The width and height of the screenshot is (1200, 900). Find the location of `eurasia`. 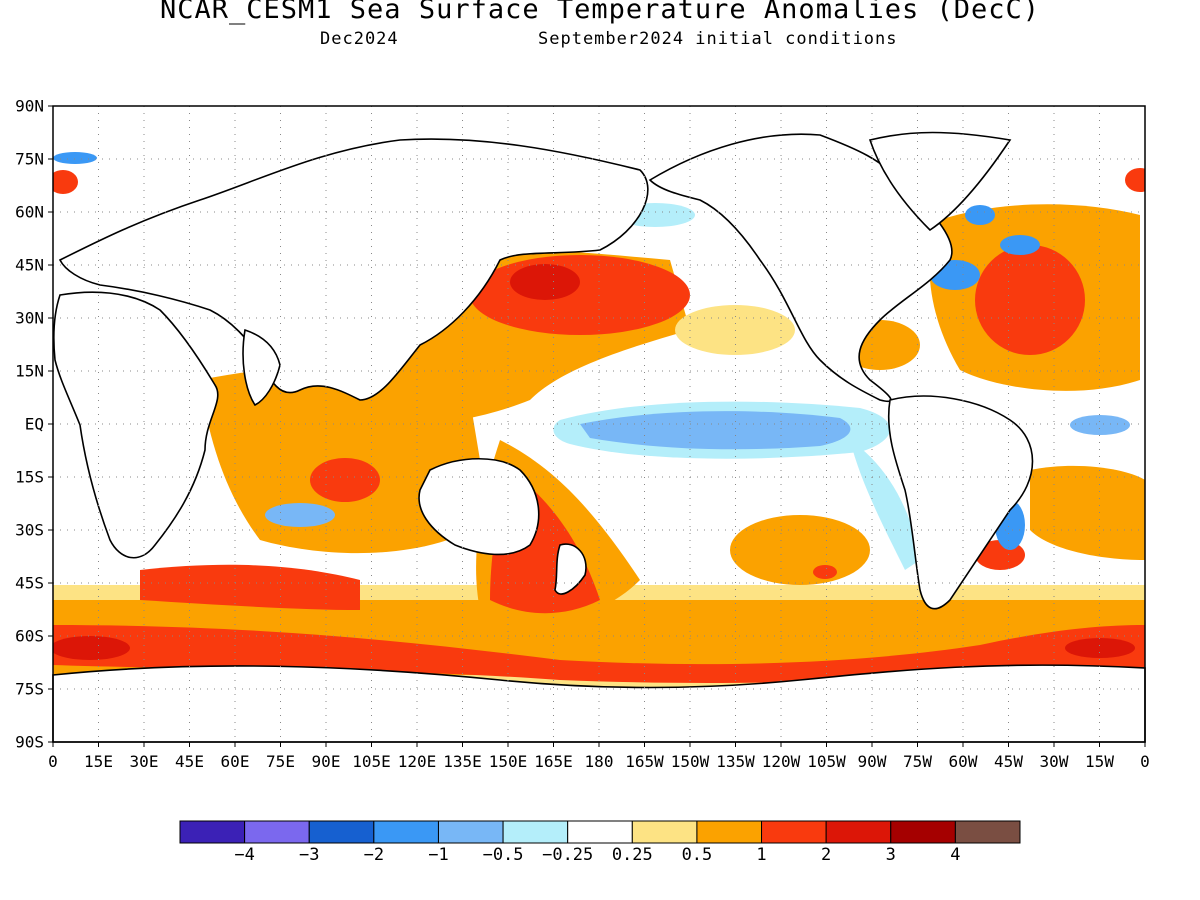

eurasia is located at coordinates (353, 269).